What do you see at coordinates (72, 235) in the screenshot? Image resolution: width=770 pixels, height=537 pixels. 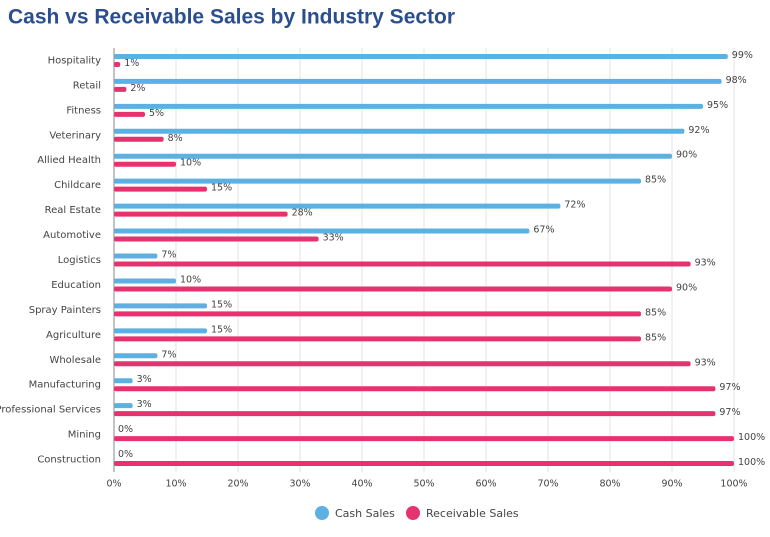 I see `y-tick-label: Automotive` at bounding box center [72, 235].